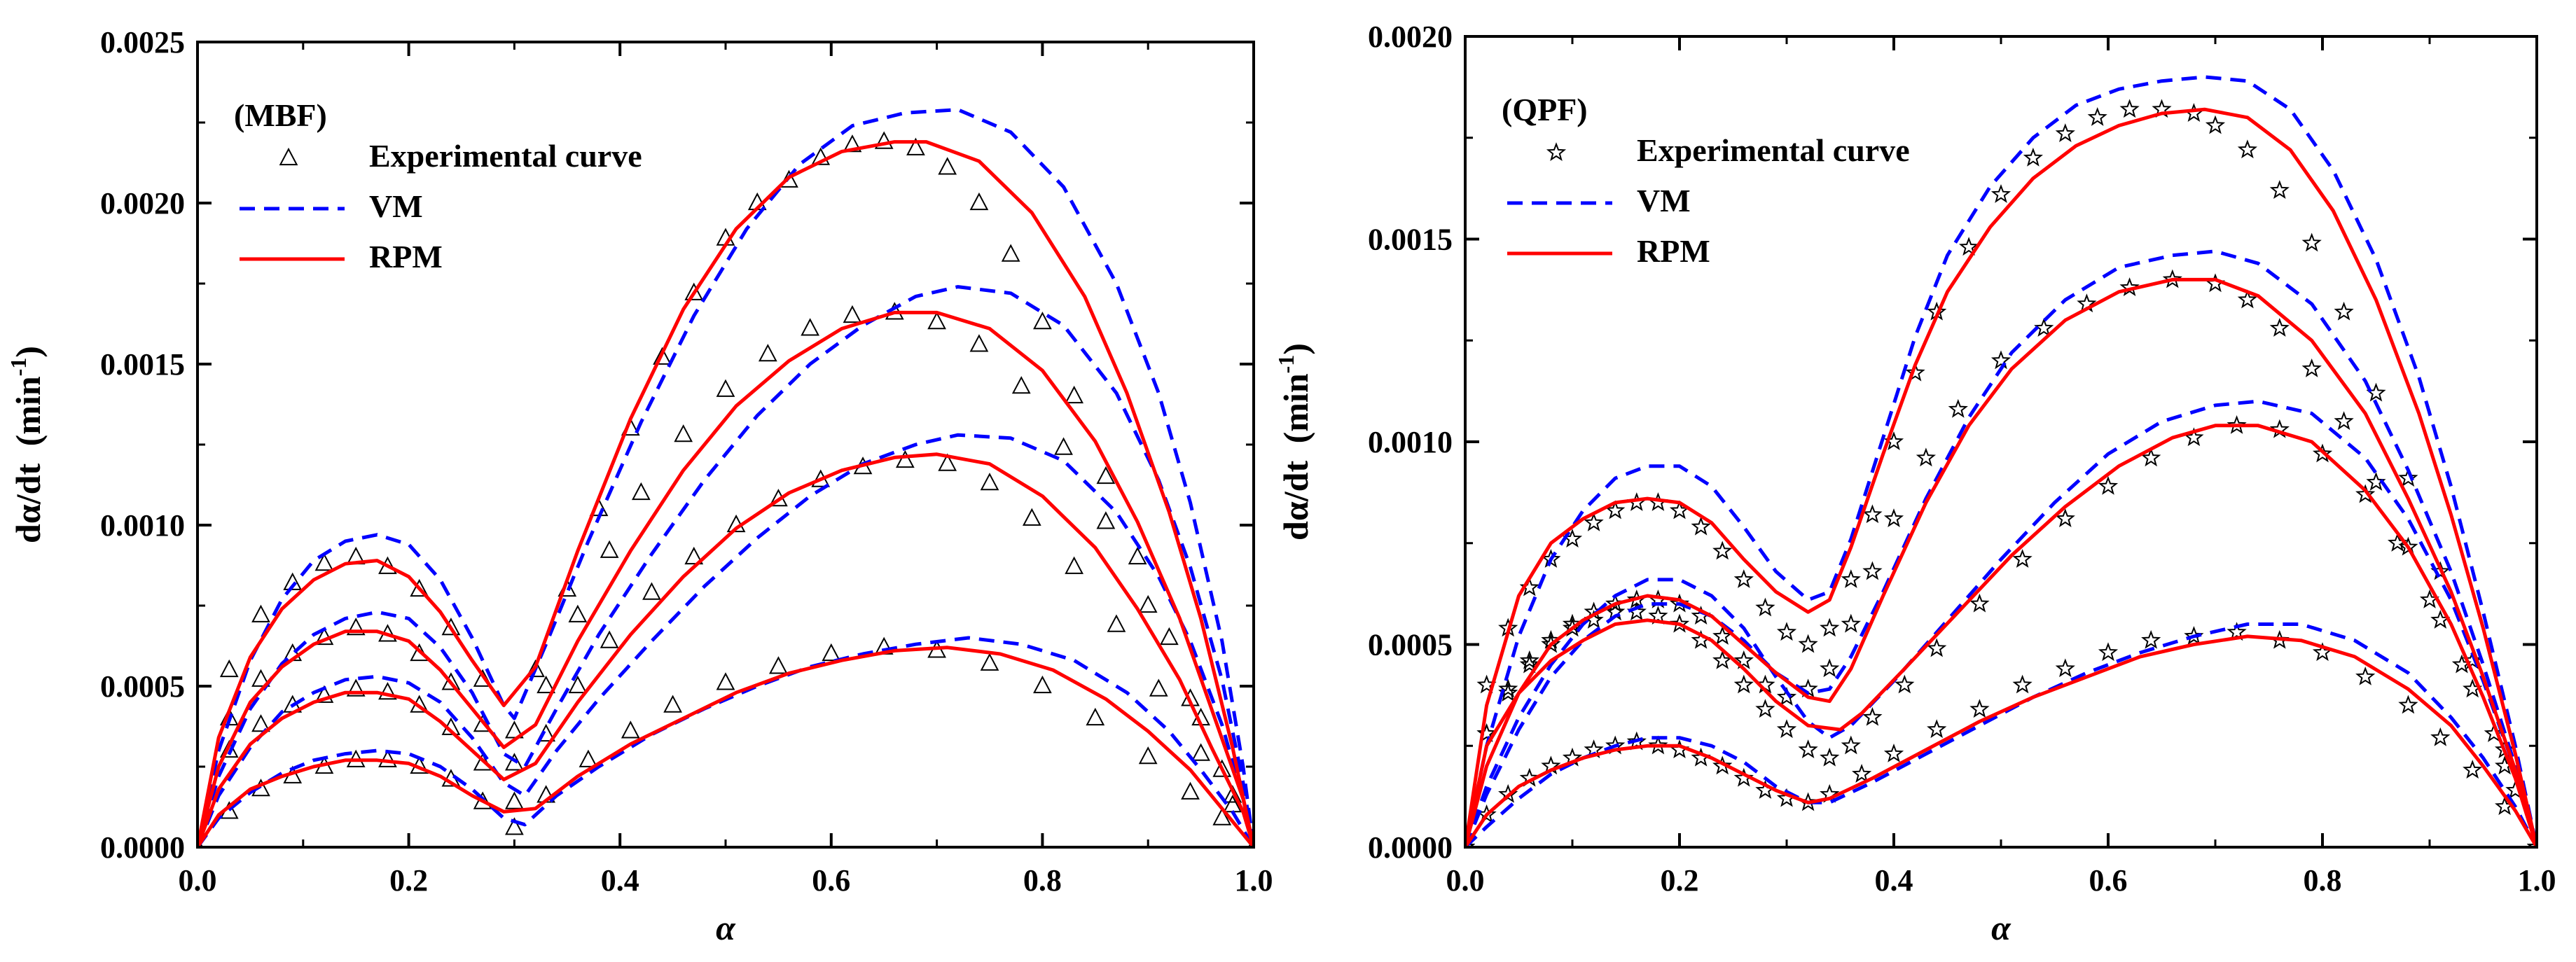  Describe the element at coordinates (28, 411) in the screenshot. I see `y-axis-title-unit: (min` at that location.